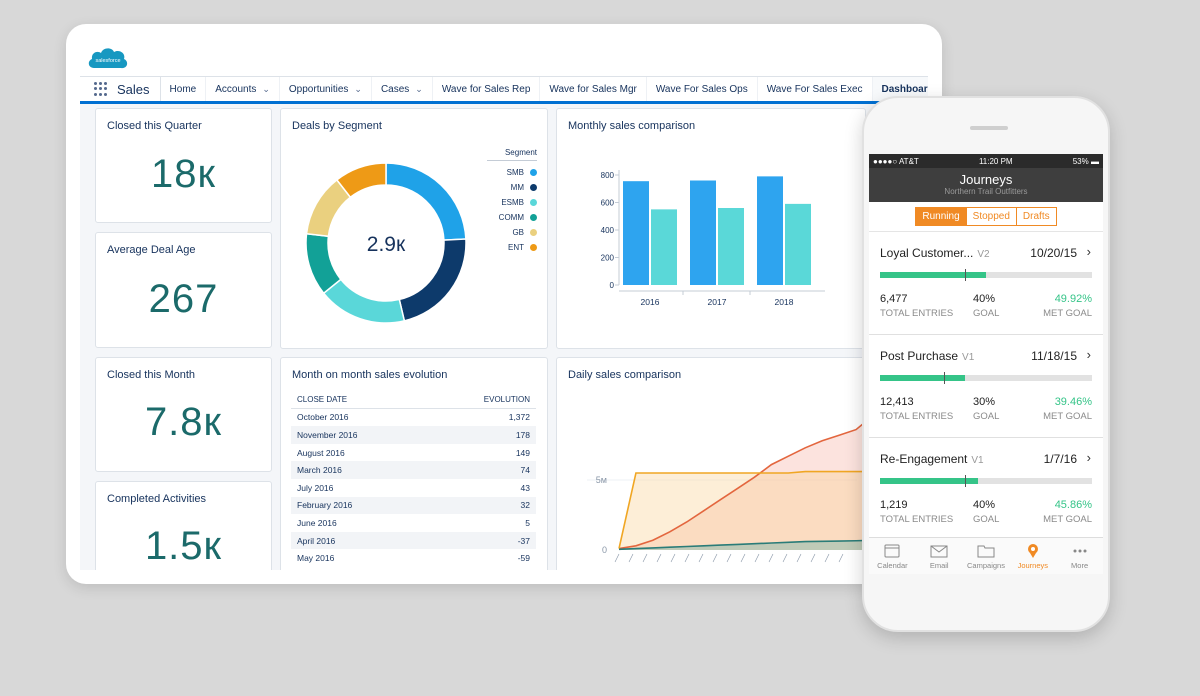 The width and height of the screenshot is (1200, 696). What do you see at coordinates (364, 301) in the screenshot?
I see `donut-slice-esmb` at bounding box center [364, 301].